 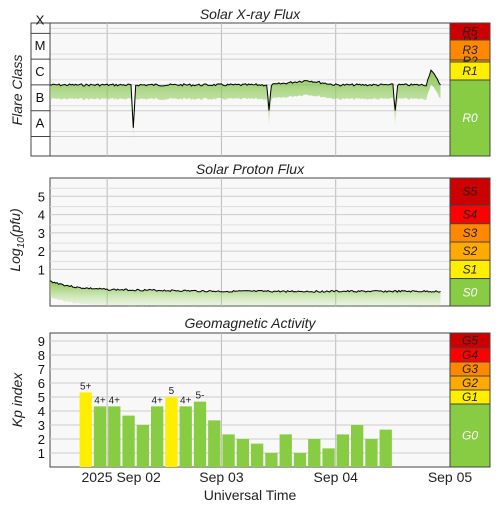 I want to click on proton-title: Solar Proton Flux, so click(x=250, y=169).